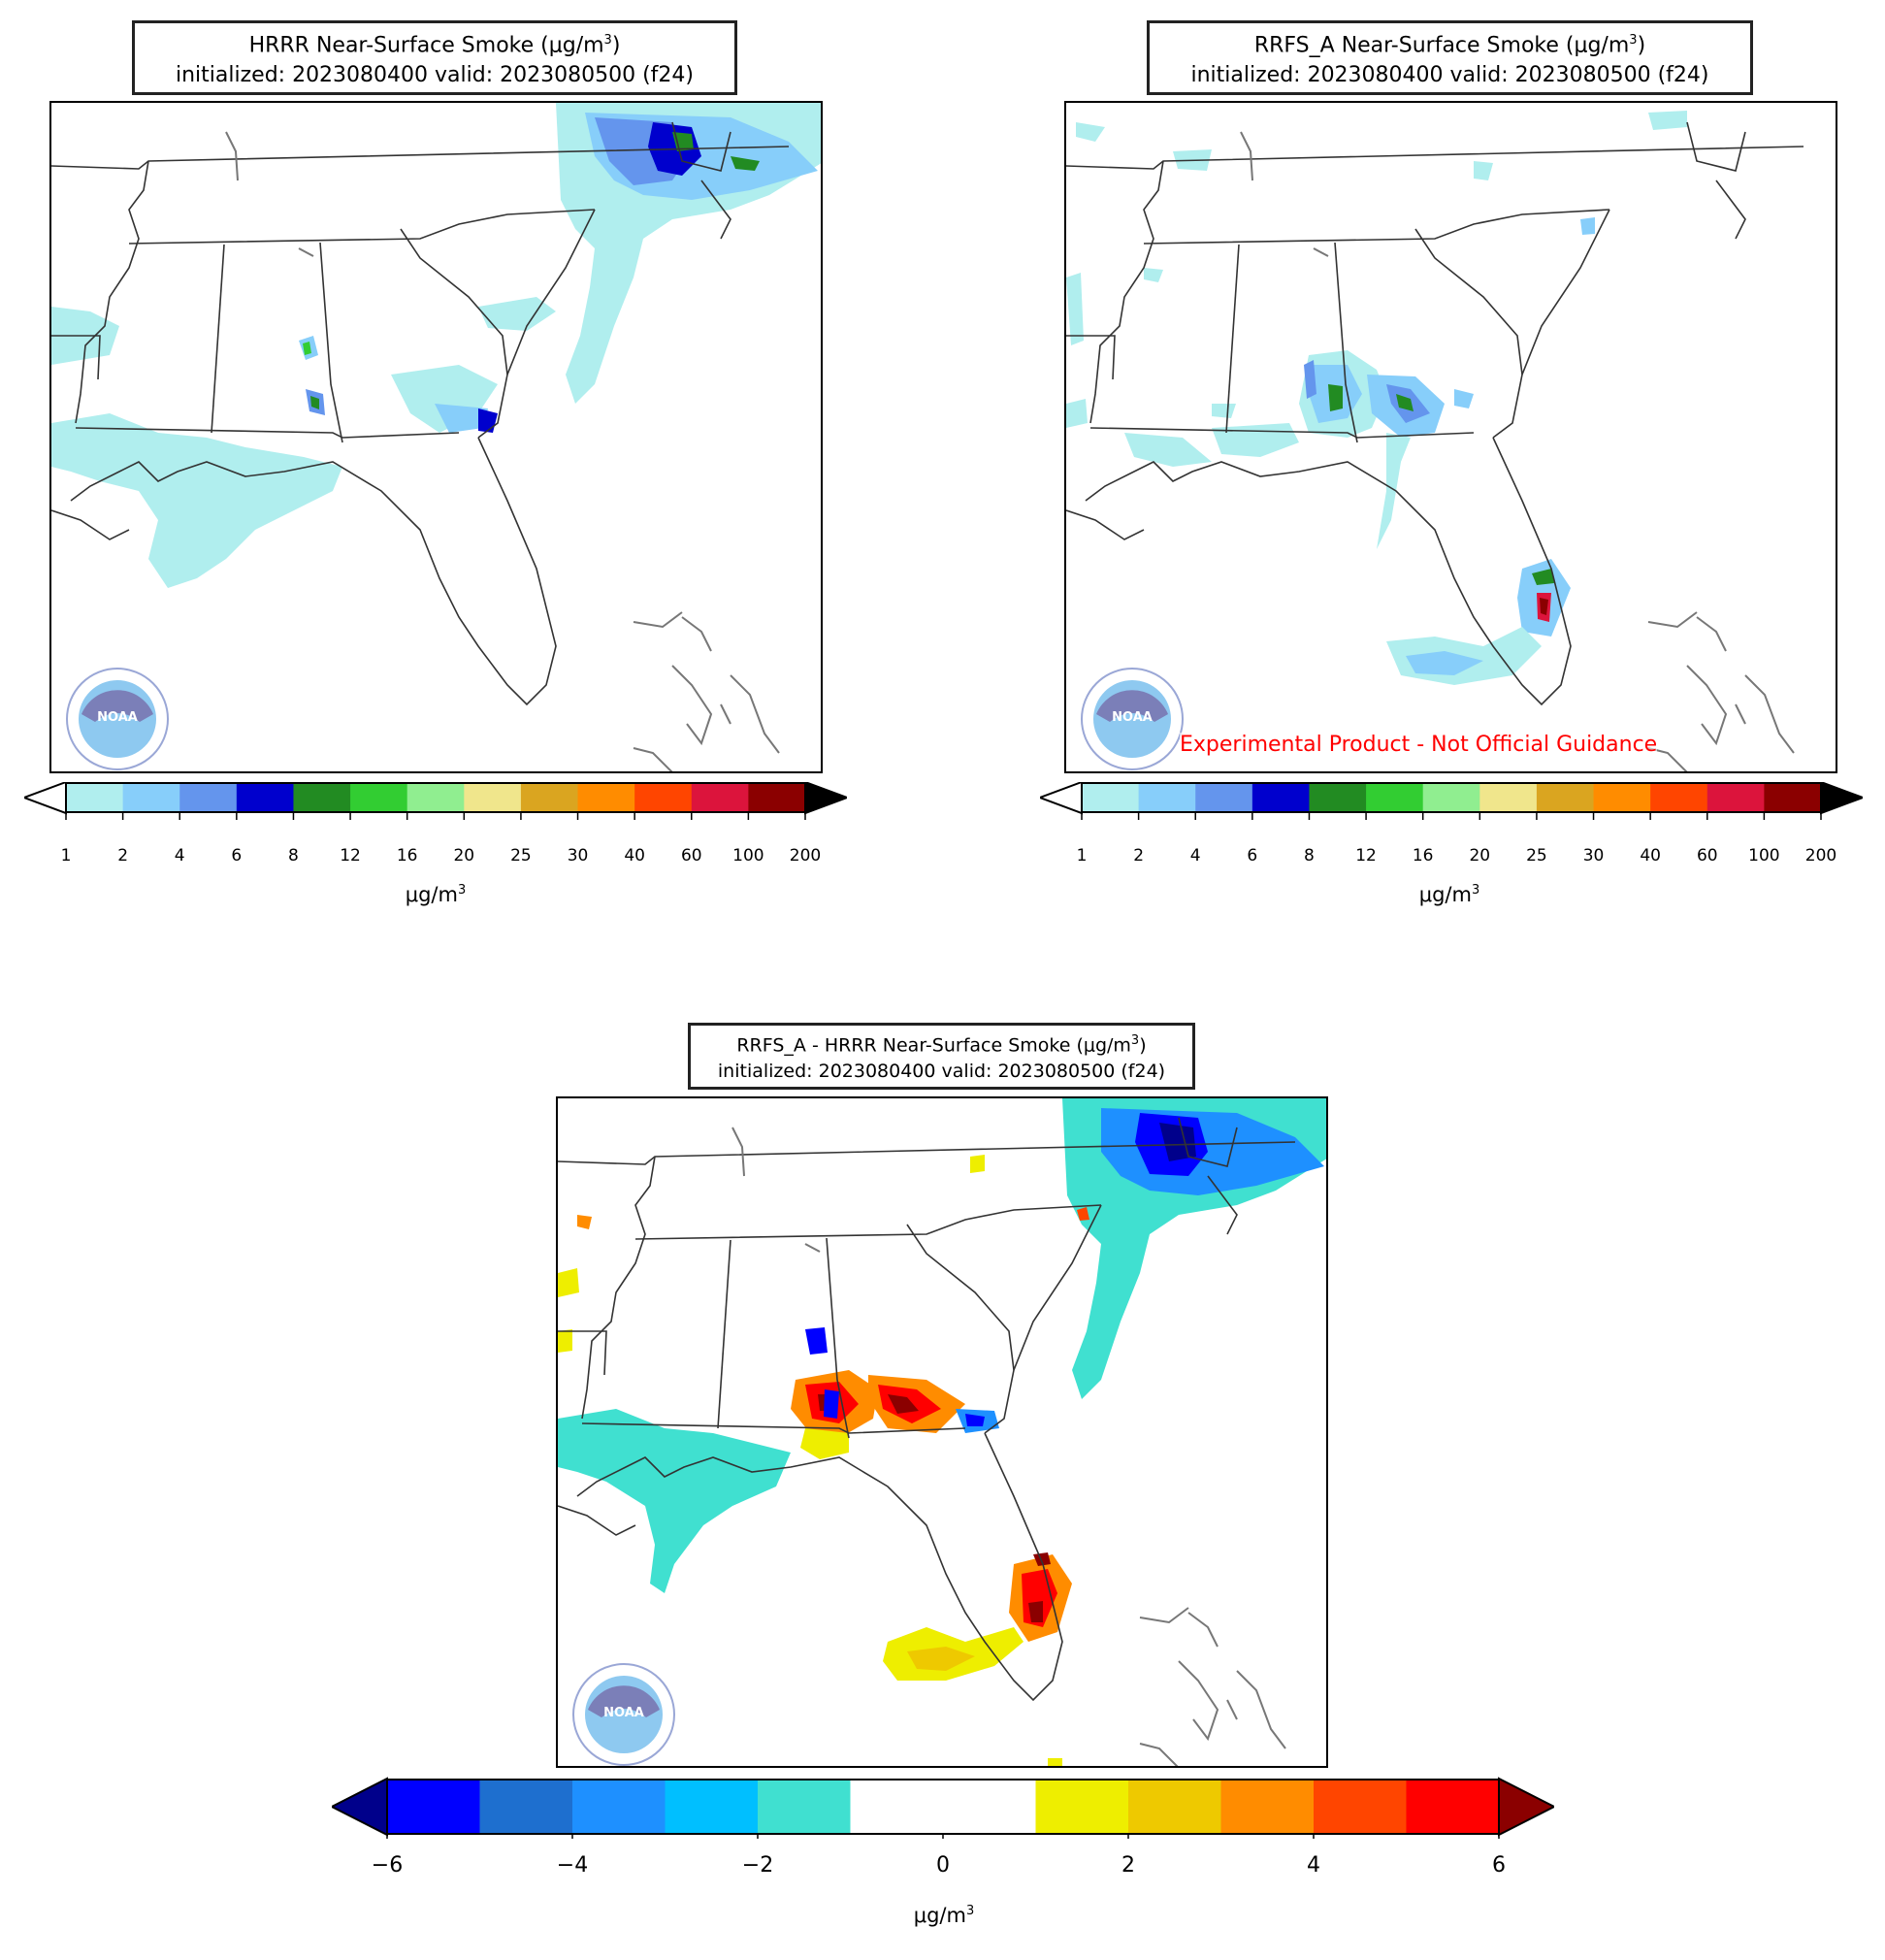  I want to click on hrrr-colorbar-unit: μg/m3, so click(436, 894).